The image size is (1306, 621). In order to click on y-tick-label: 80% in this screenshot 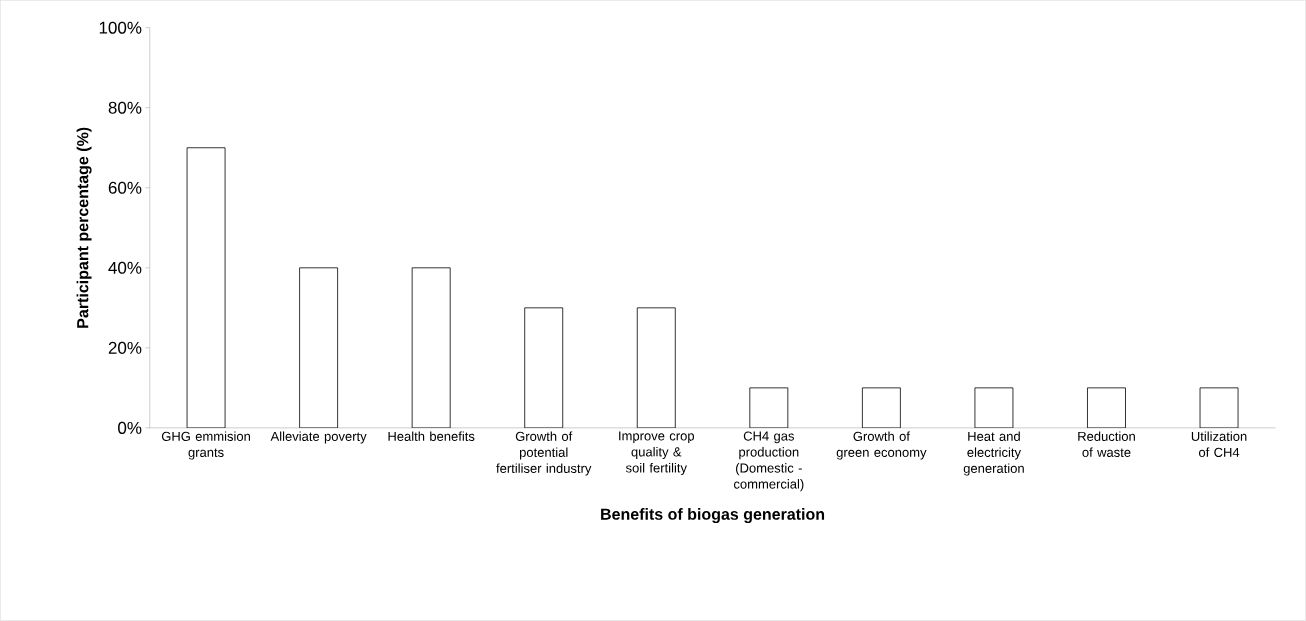, I will do `click(125, 107)`.